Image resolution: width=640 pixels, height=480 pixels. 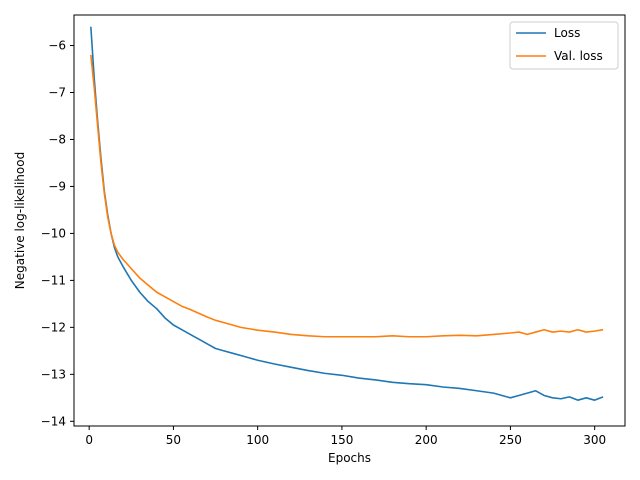 I want to click on x-tick-label: 150, so click(x=341, y=440).